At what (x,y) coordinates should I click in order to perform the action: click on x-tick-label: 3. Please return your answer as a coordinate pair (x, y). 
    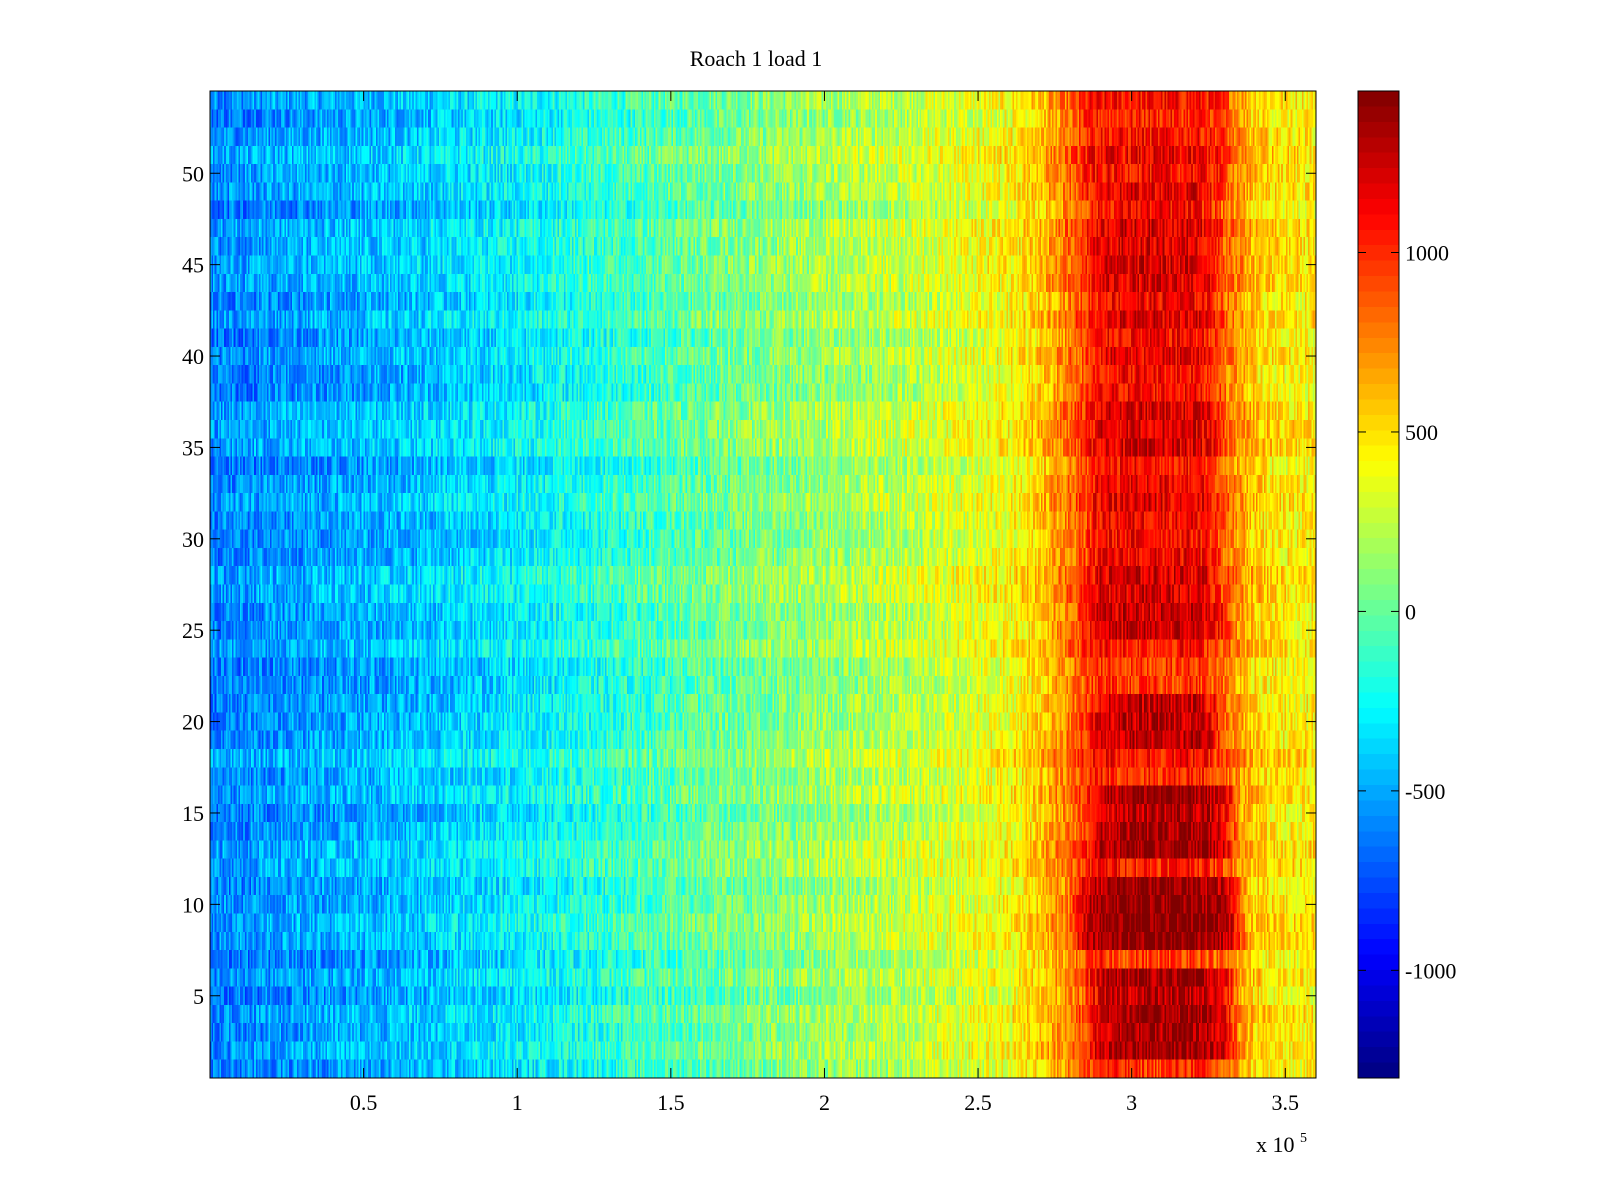
    Looking at the image, I should click on (1131, 1102).